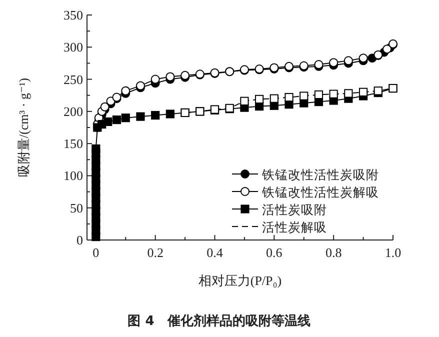 This screenshot has height=337, width=439. What do you see at coordinates (73, 15) in the screenshot?
I see `y-tick-label: 350` at bounding box center [73, 15].